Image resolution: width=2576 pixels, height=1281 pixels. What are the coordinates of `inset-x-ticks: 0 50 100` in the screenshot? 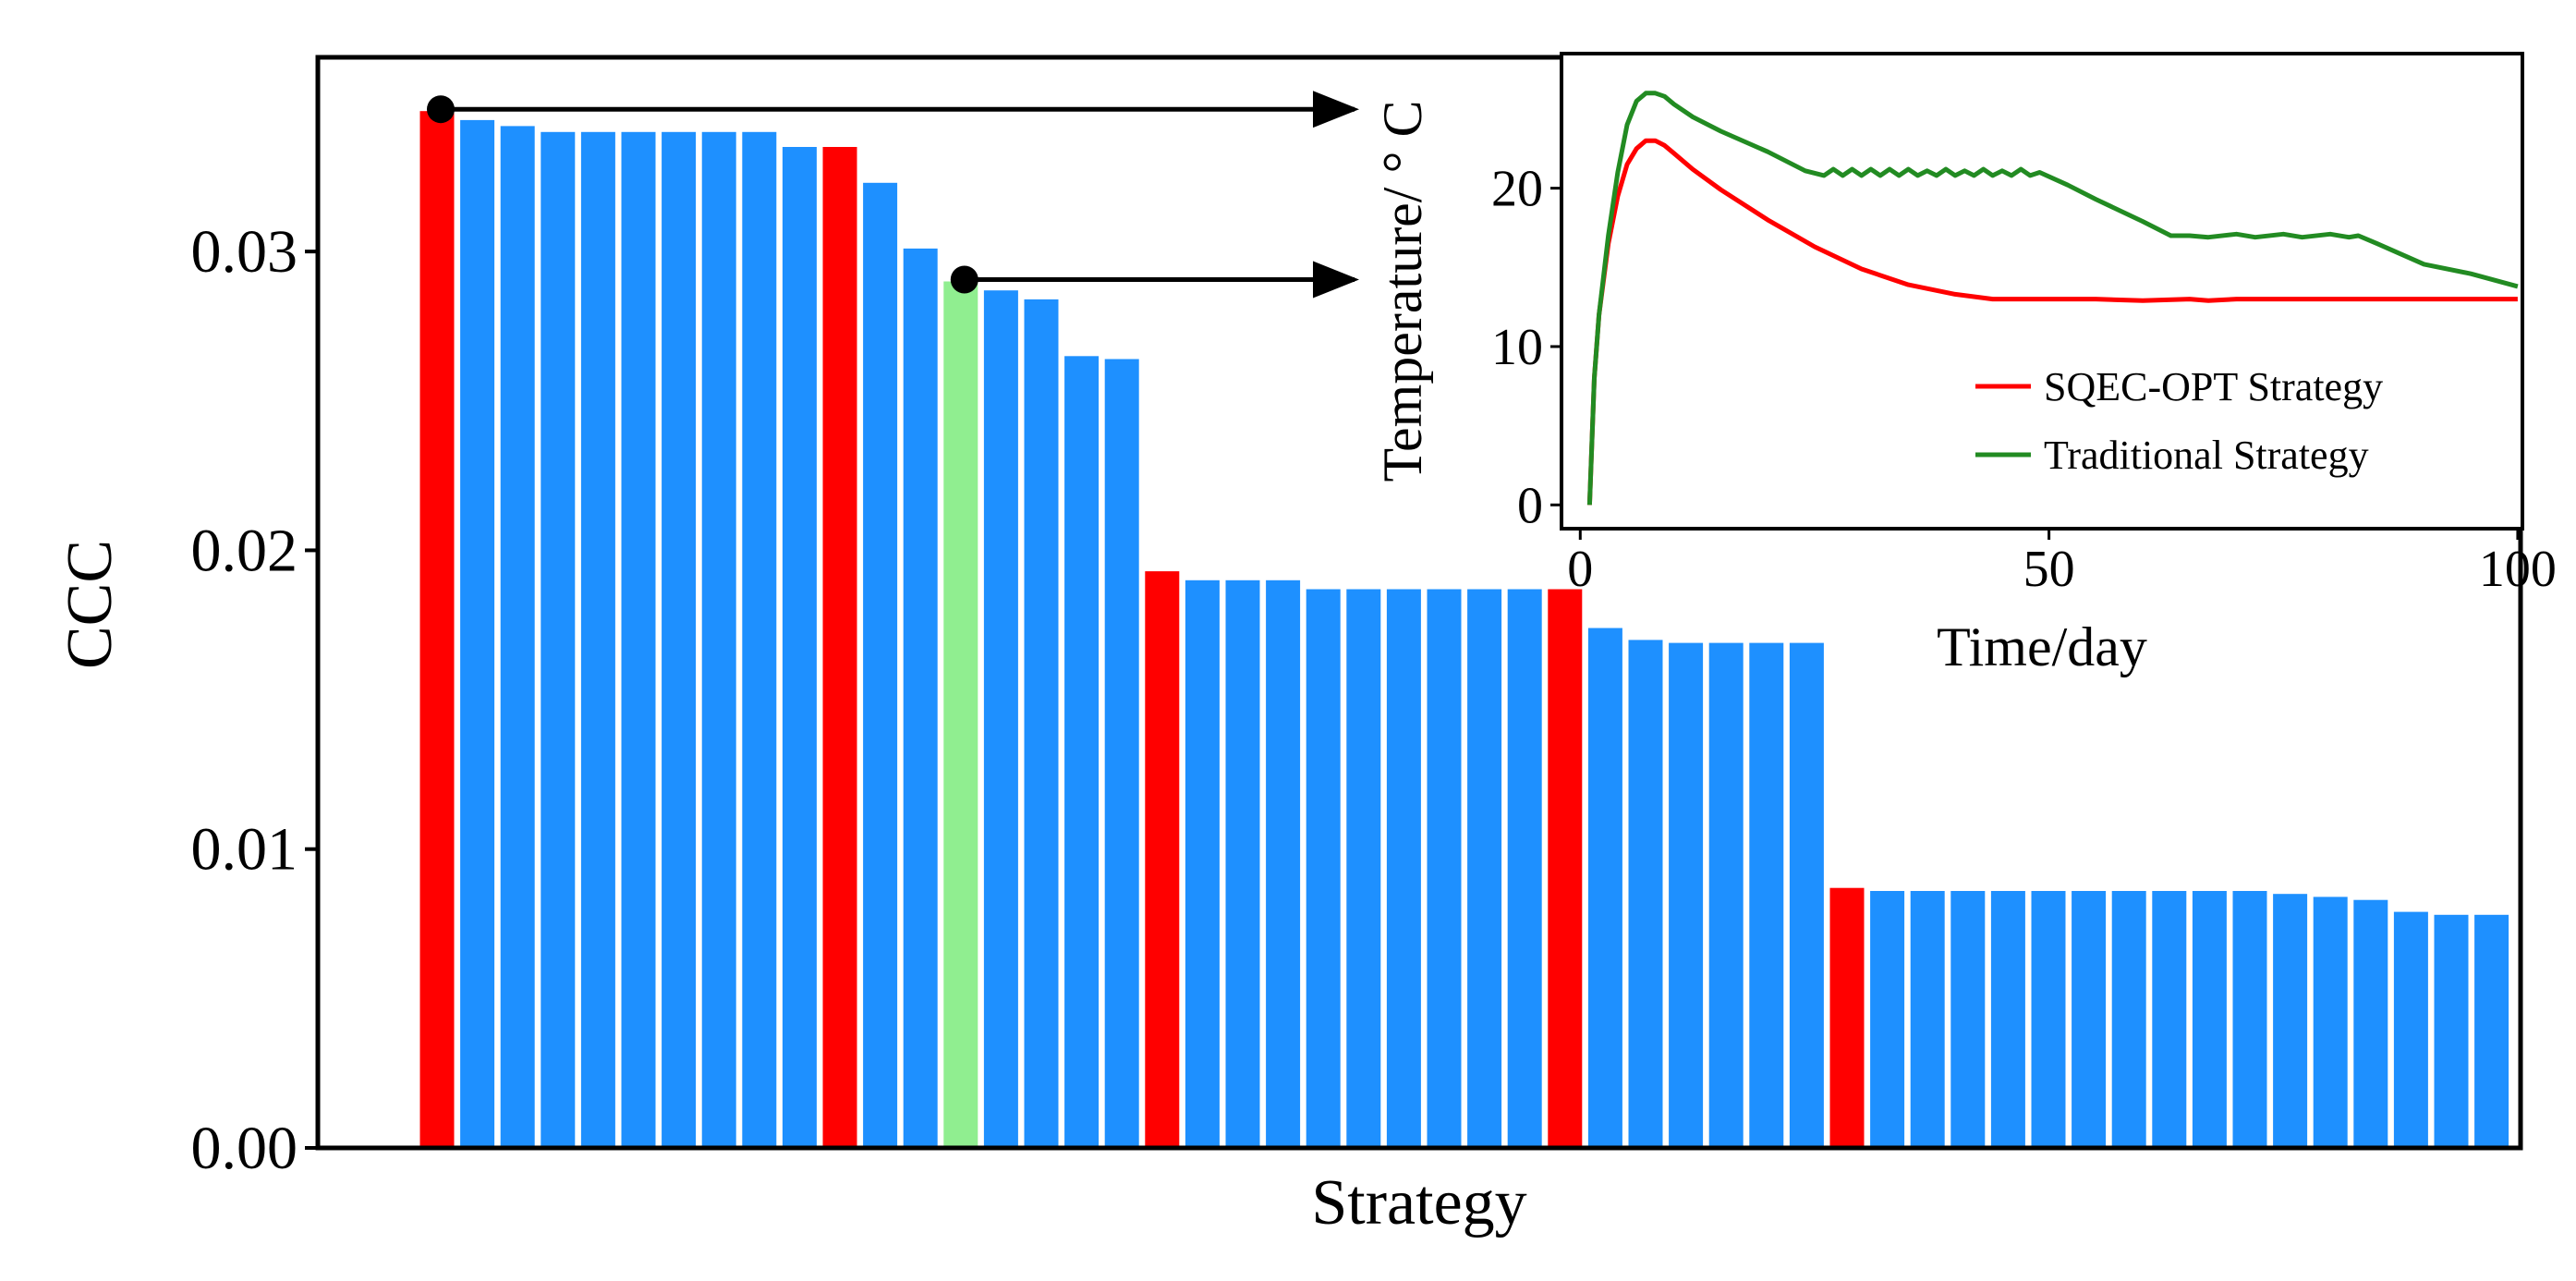 It's located at (2062, 563).